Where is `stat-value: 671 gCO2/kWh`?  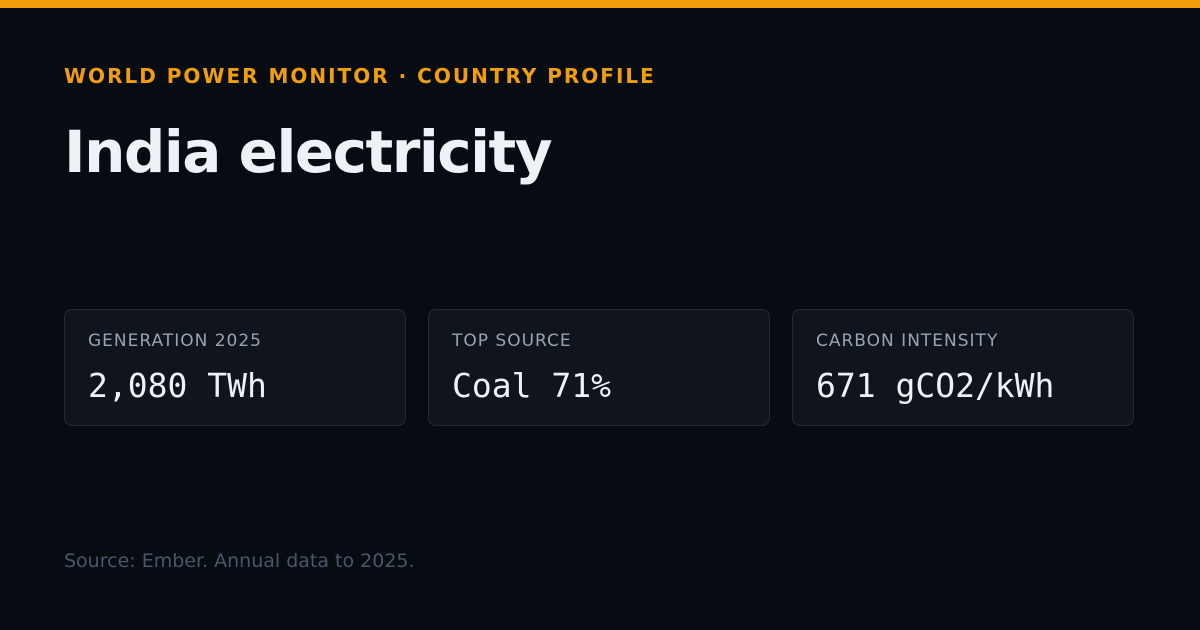
stat-value: 671 gCO2/kWh is located at coordinates (935, 385).